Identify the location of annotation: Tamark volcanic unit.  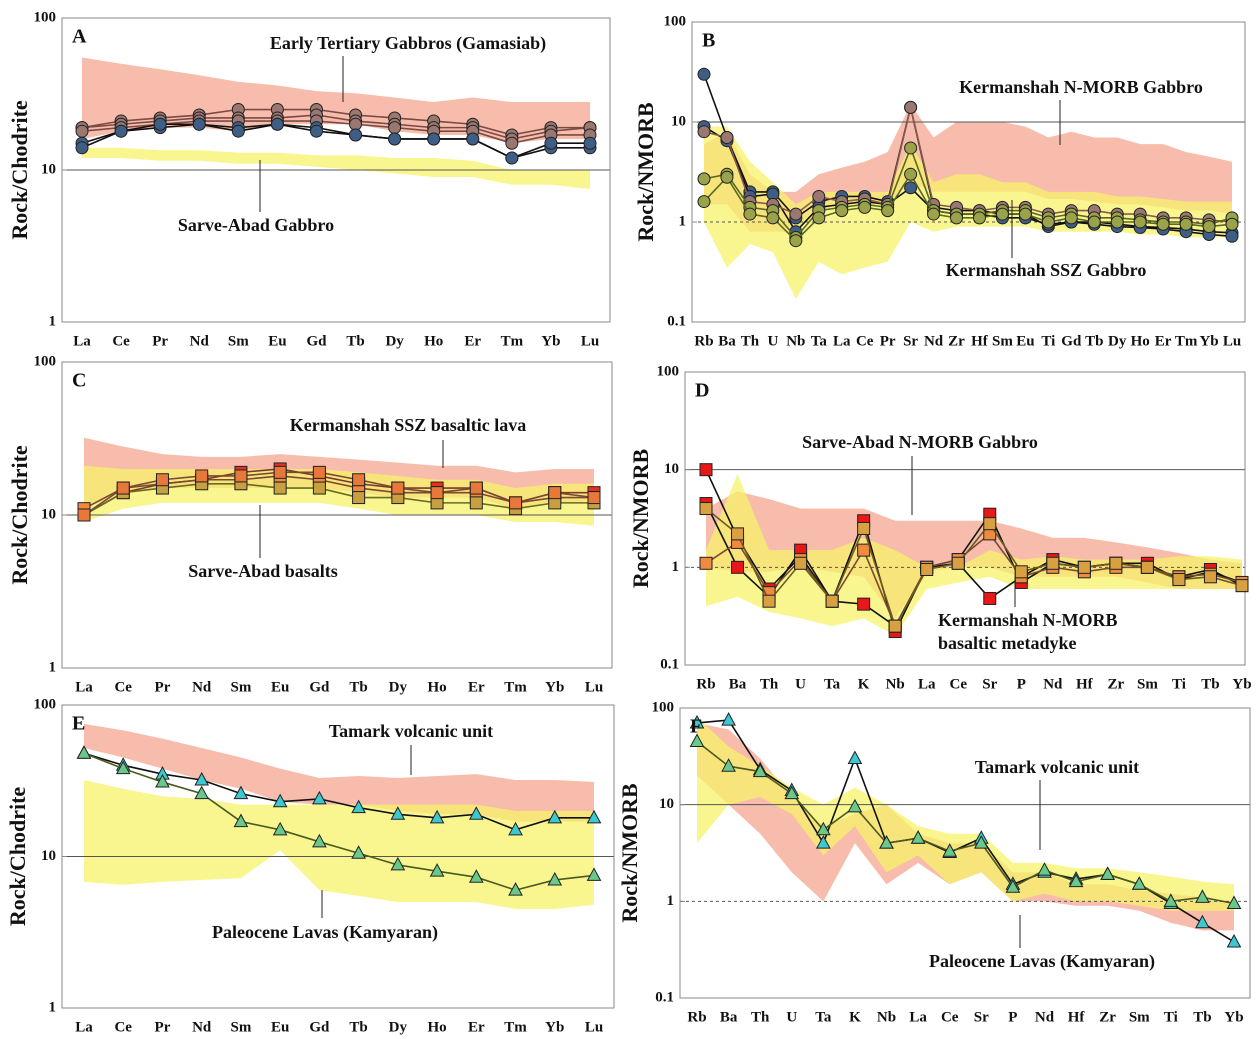
(1057, 767).